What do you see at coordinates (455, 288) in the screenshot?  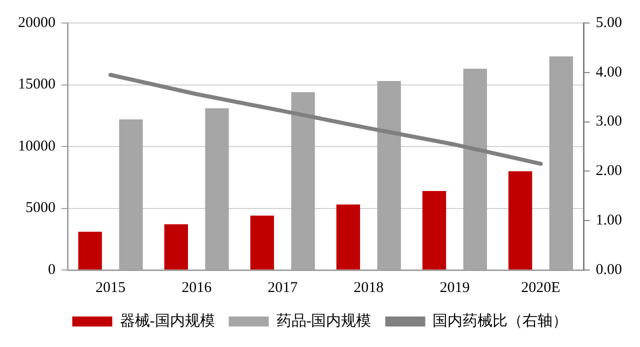 I see `x-tick-label: 2019` at bounding box center [455, 288].